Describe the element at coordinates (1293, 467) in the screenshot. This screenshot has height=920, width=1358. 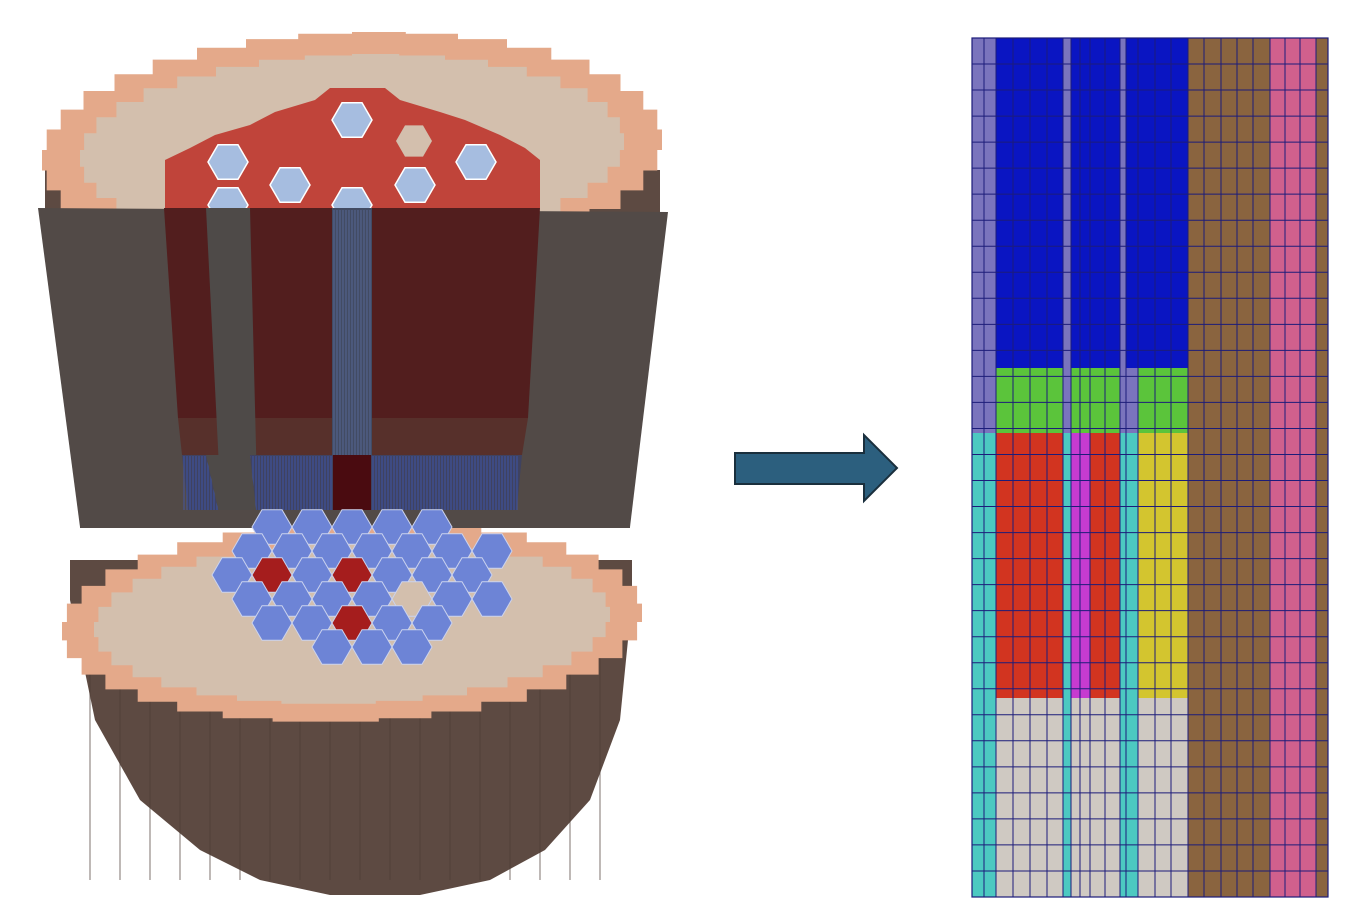
I see `mesh-block-shield` at that location.